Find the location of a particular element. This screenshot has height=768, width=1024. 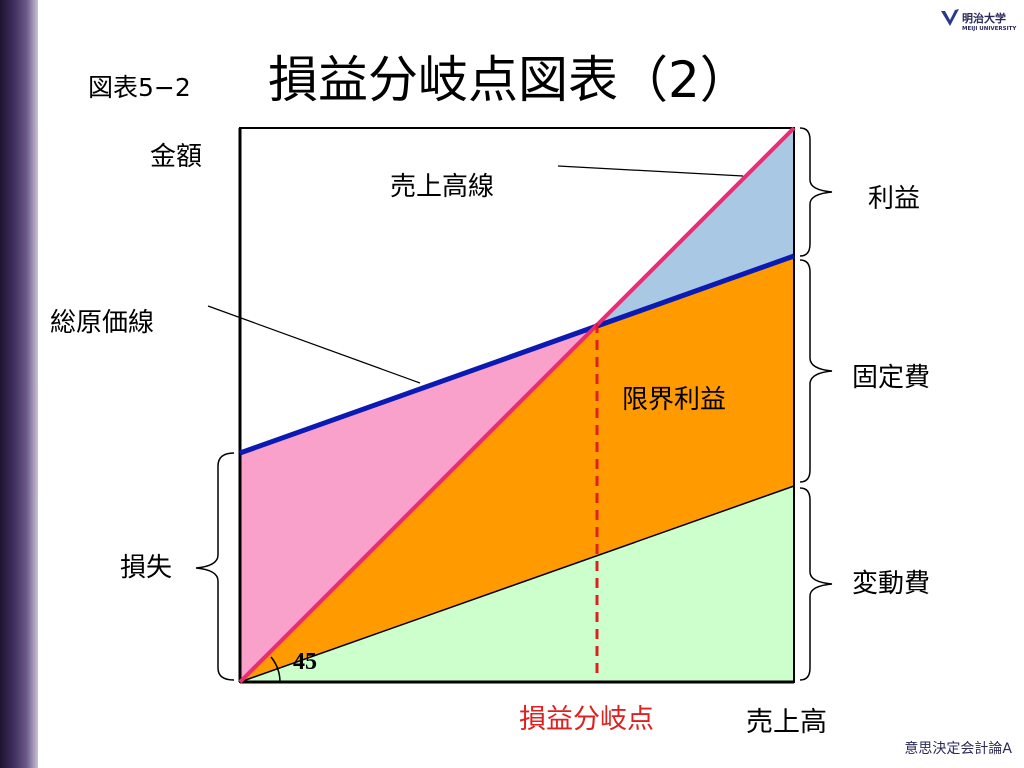

loss-brace is located at coordinates (215, 566).